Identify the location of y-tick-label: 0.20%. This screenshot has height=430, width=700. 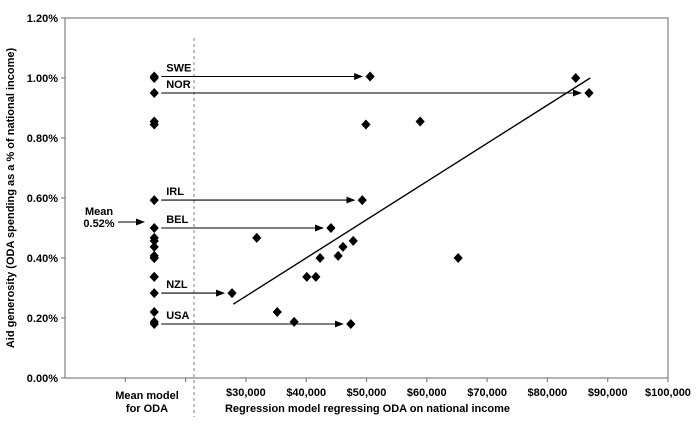
(42, 319).